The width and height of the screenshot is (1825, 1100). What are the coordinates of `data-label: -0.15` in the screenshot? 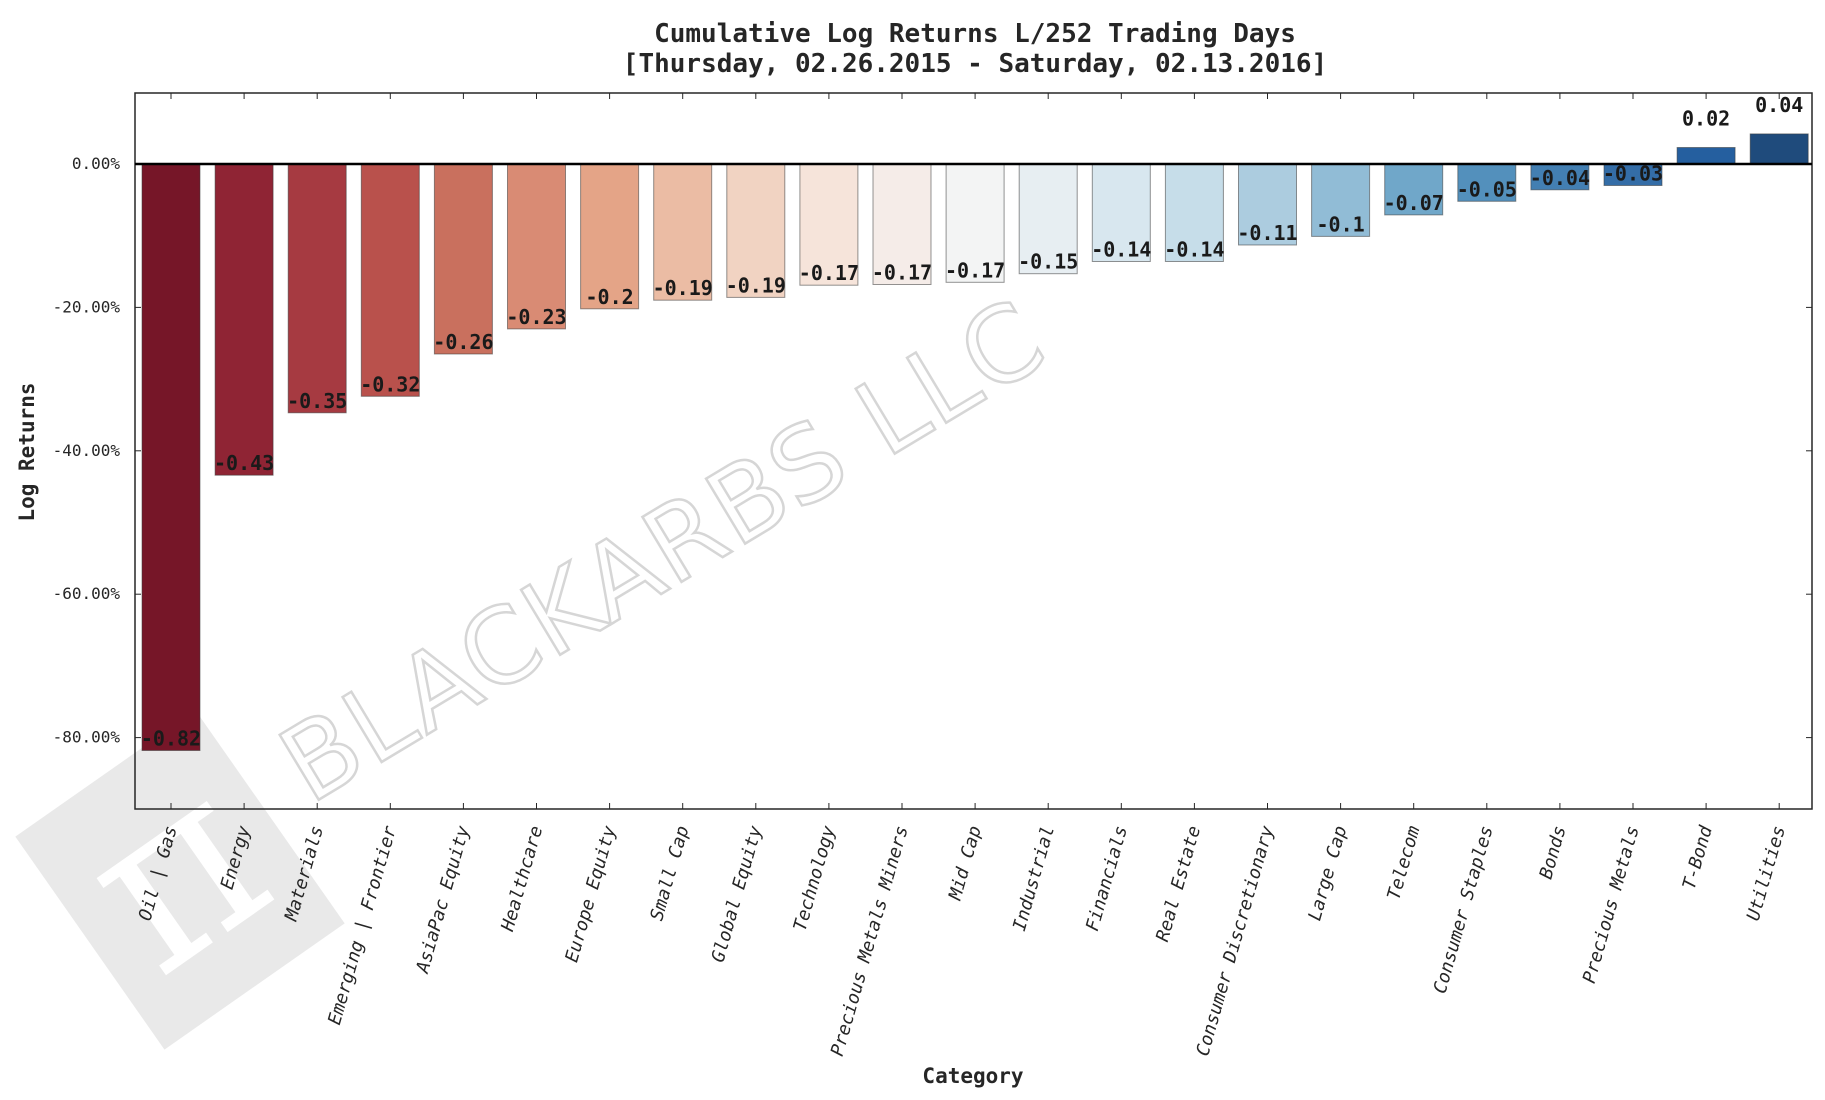 It's located at (1048, 262).